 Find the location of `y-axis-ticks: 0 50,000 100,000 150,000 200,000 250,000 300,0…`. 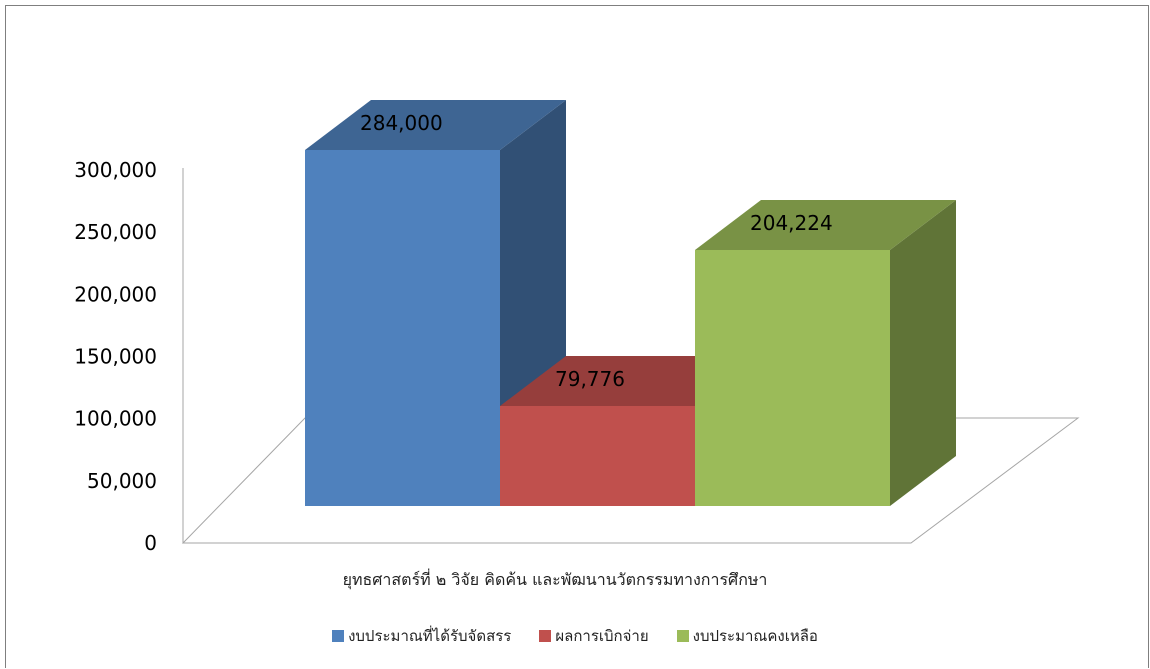

y-axis-ticks: 0 50,000 100,000 150,000 200,000 250,000 300,0… is located at coordinates (115, 356).